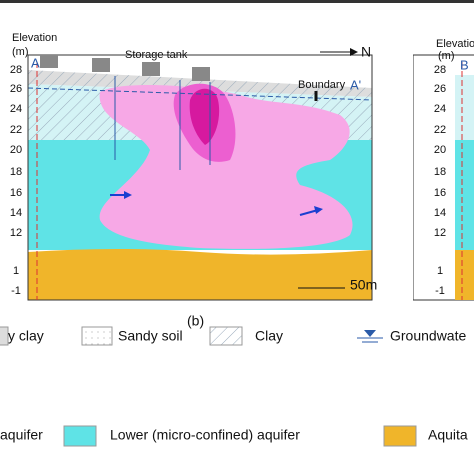 The width and height of the screenshot is (474, 474). I want to click on section-c: Elevation (m) B 28 26 24 22 20 18 16 14 12 1 -1, so click(443, 169).